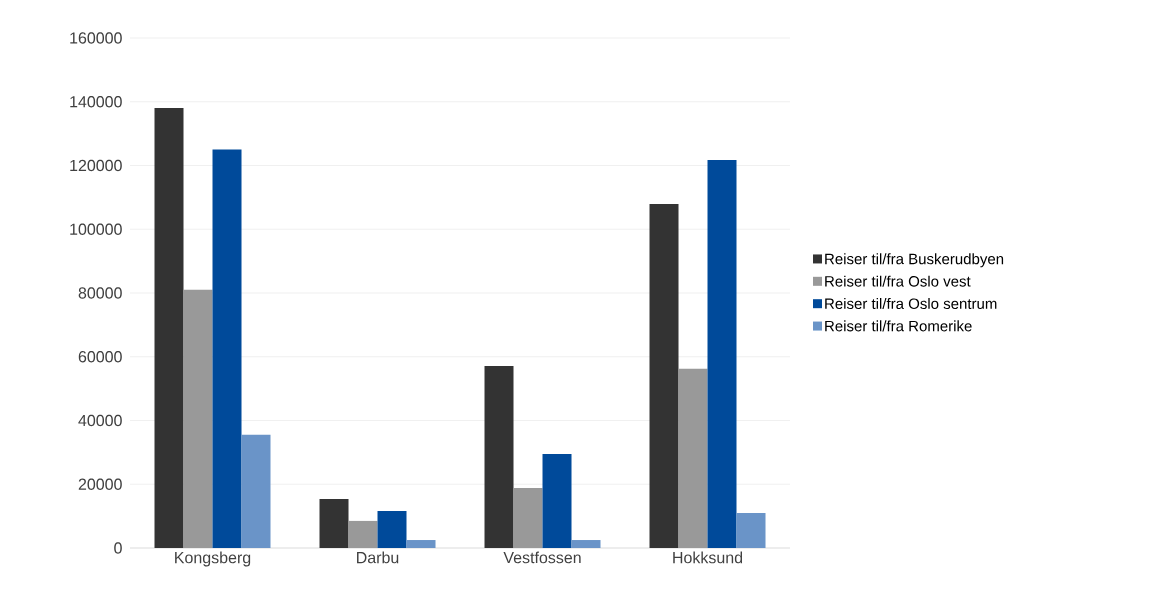  Describe the element at coordinates (911, 304) in the screenshot. I see `legend-label: Reiser til/fra Oslo sentrum` at that location.